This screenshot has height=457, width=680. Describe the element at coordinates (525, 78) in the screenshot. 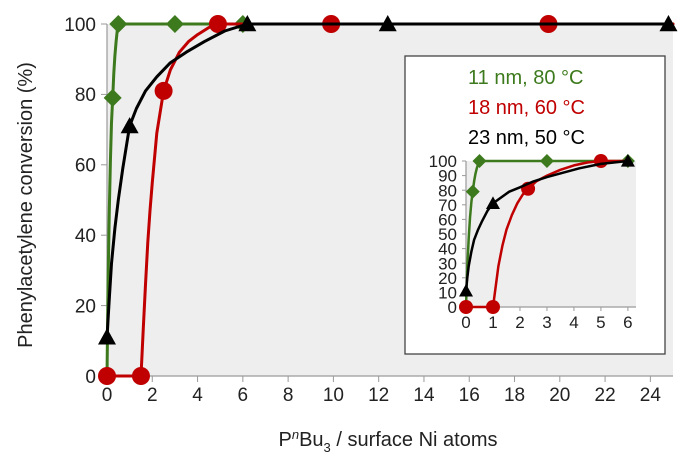

I see `legend-entry: 11 nm, 80 °C` at that location.